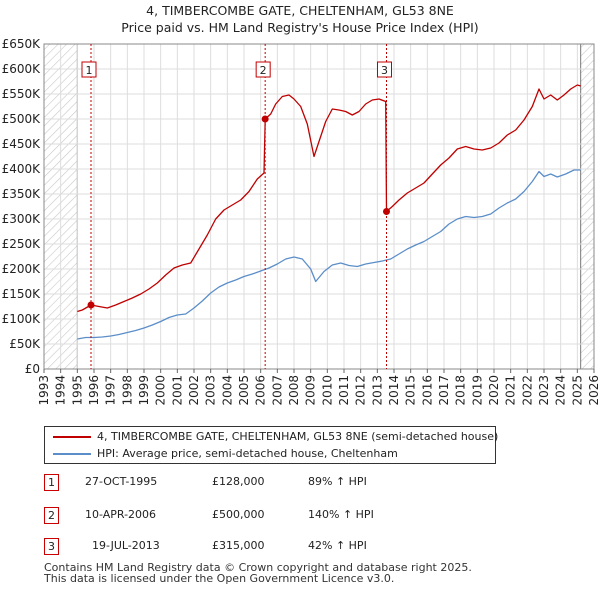  Describe the element at coordinates (22, 94) in the screenshot. I see `y-tick-label: £550K` at that location.